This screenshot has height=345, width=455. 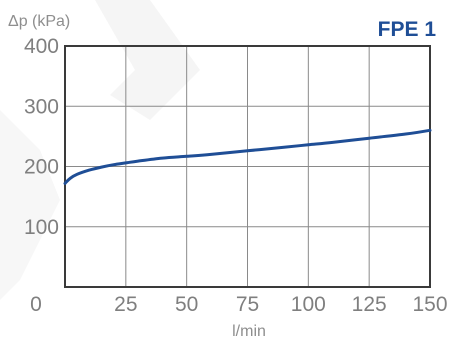 I want to click on x-axis-label: l/min, so click(x=249, y=331).